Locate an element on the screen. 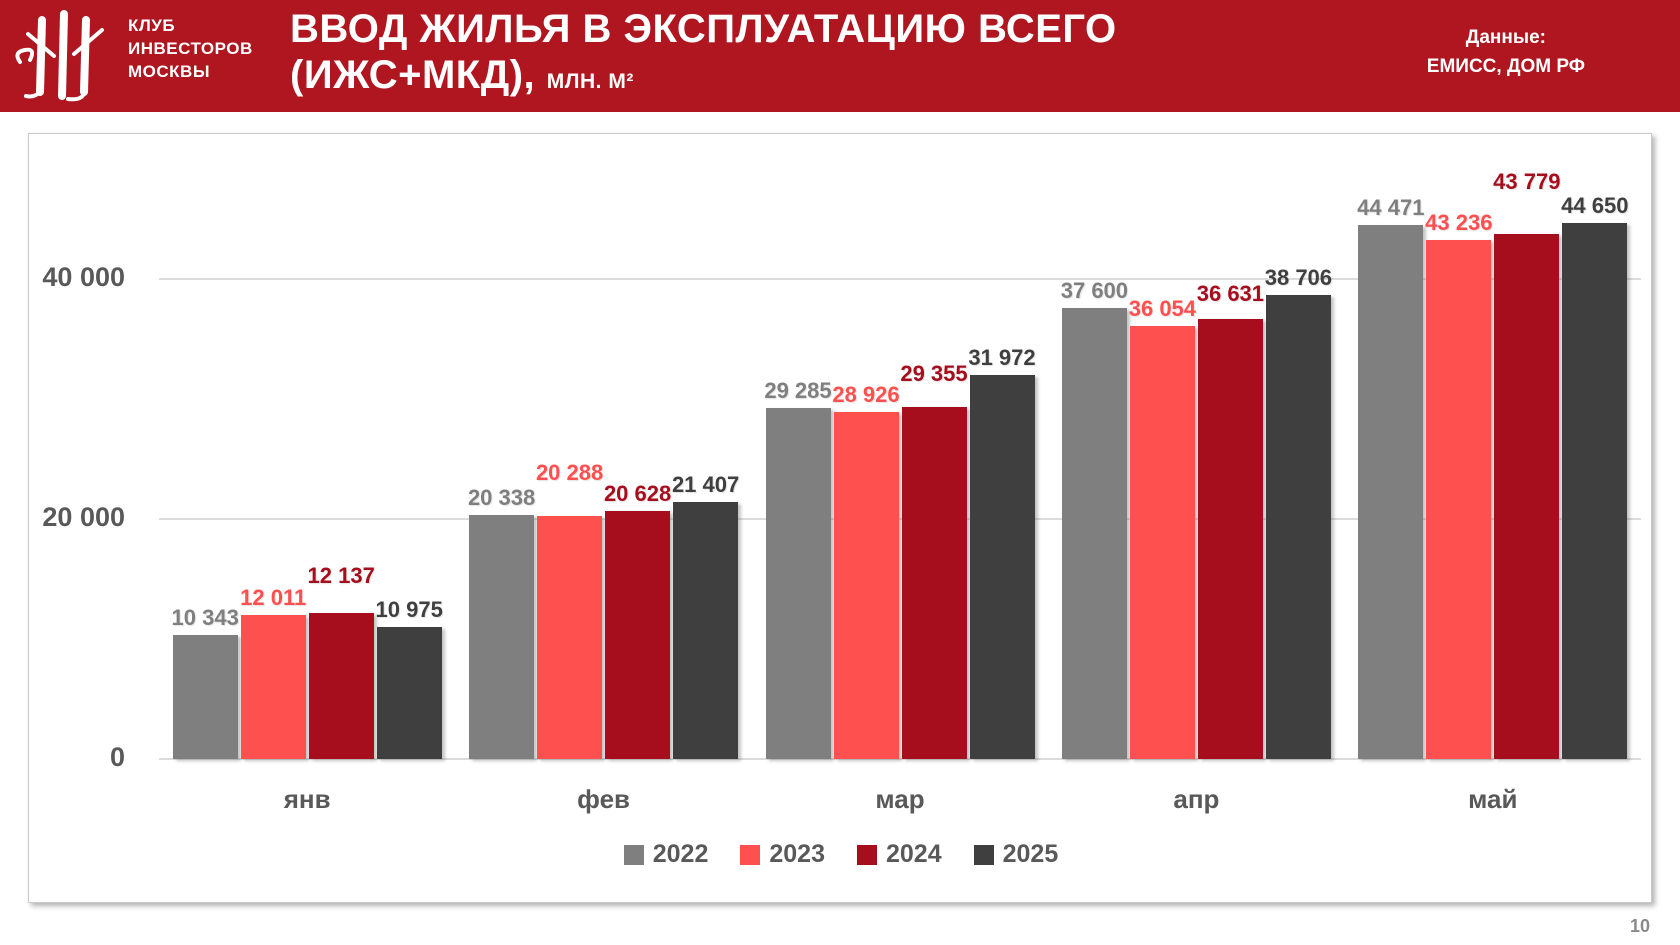 The image size is (1680, 945). legend-item-2022: 2022 is located at coordinates (666, 854).